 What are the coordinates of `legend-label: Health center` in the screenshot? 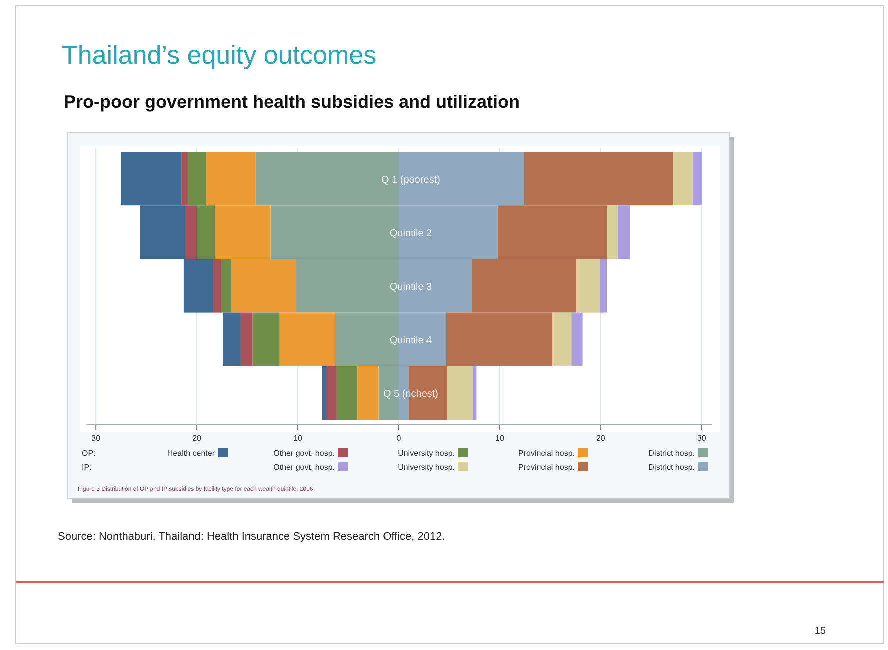 It's located at (191, 453).